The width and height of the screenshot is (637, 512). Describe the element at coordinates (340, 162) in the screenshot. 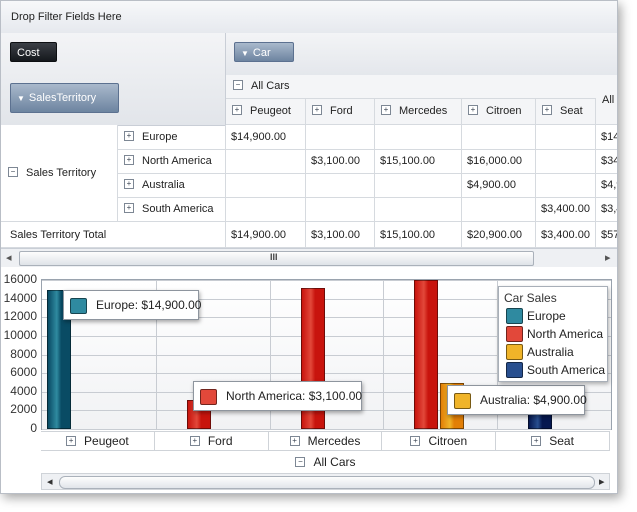

I see `data-cell: $3,100.00` at that location.